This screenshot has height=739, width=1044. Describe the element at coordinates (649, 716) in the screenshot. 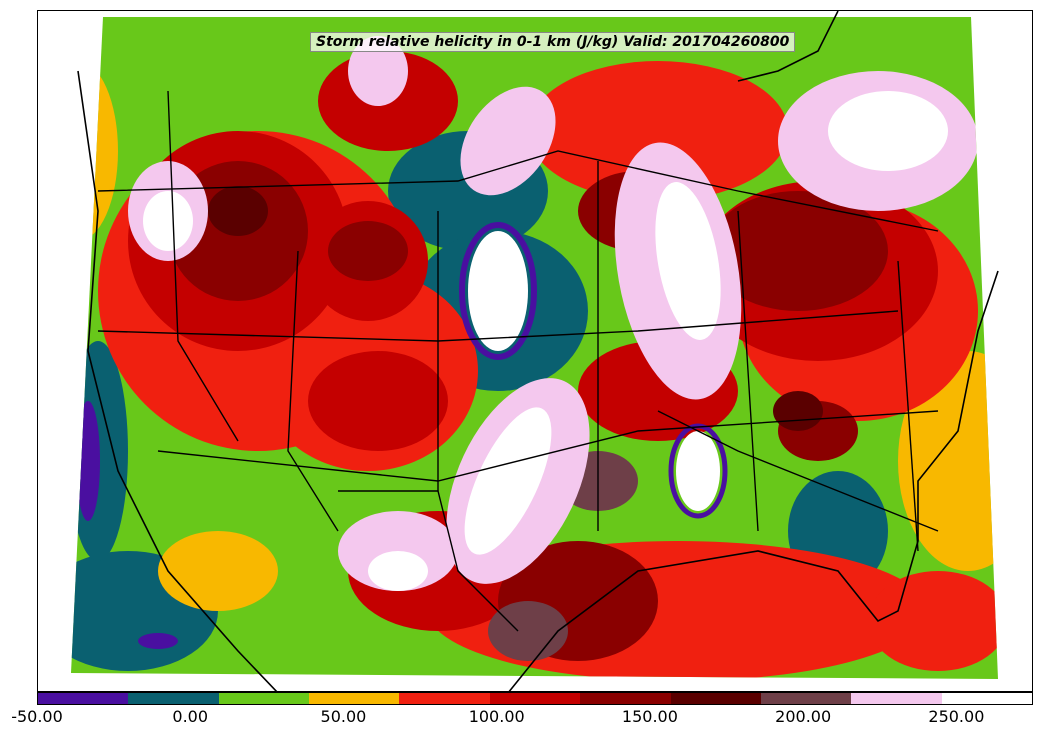

I see `colorbar-tick-label: 150.00` at that location.